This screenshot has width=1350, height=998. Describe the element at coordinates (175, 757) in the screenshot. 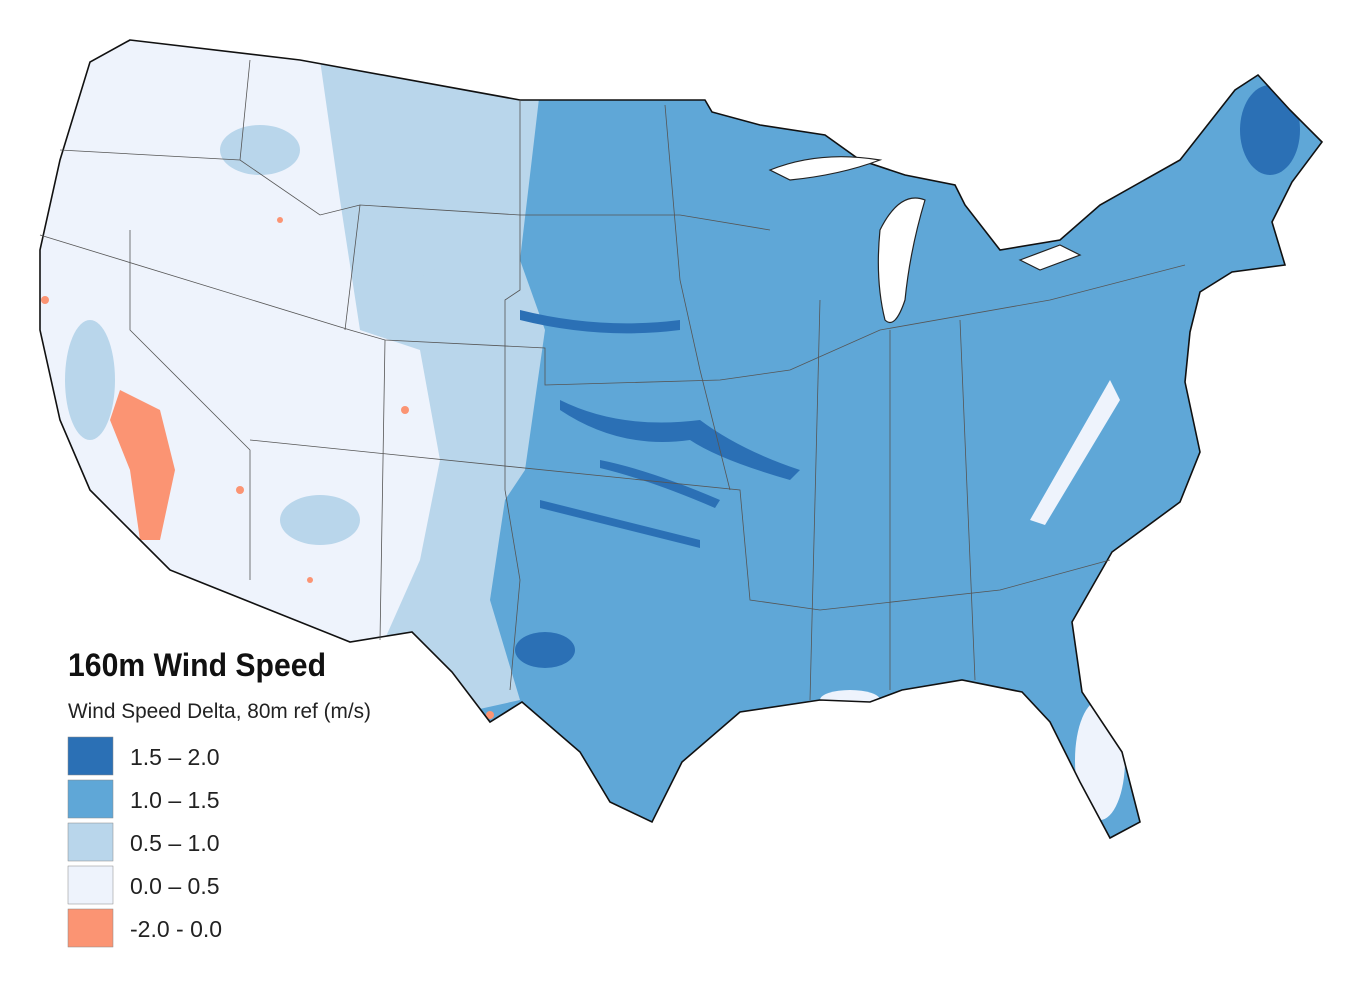

I see `legend-label: 1.5 – 2.0` at that location.